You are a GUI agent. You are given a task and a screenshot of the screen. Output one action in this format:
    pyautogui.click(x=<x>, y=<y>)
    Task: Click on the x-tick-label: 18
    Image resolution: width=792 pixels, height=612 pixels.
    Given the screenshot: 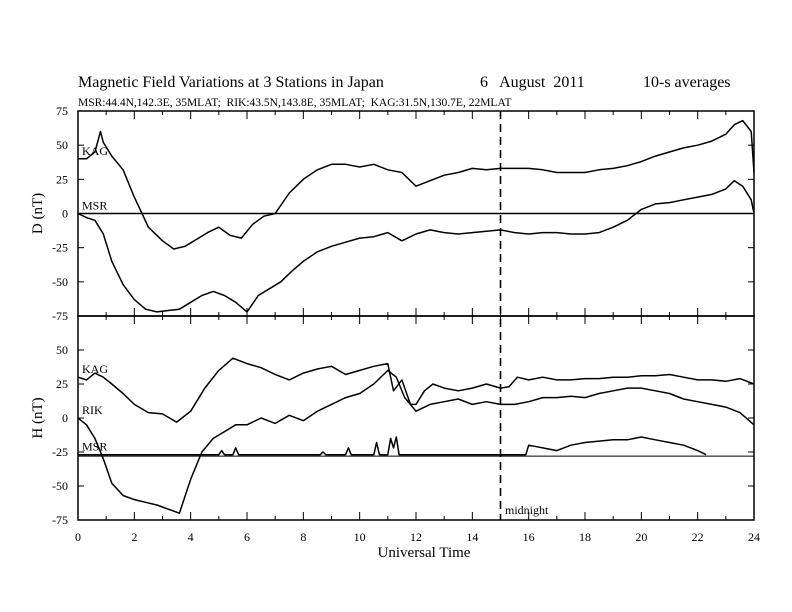 What is the action you would take?
    pyautogui.click(x=585, y=537)
    